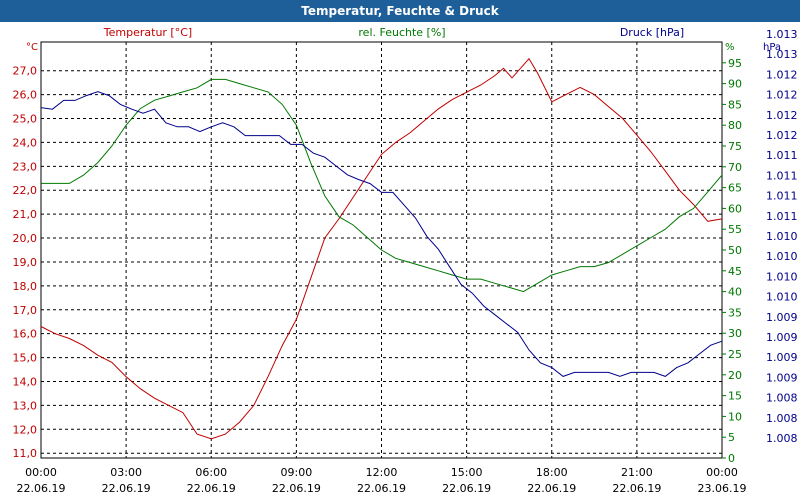  Describe the element at coordinates (25, 310) in the screenshot. I see `temperature-tick-label: 17,0` at that location.